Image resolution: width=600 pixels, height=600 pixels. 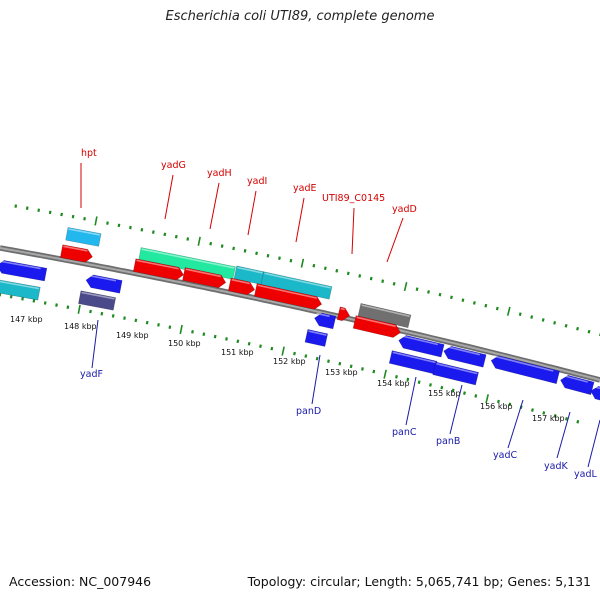 I want to click on gene-cyan-left-shine, so click(x=20, y=285).